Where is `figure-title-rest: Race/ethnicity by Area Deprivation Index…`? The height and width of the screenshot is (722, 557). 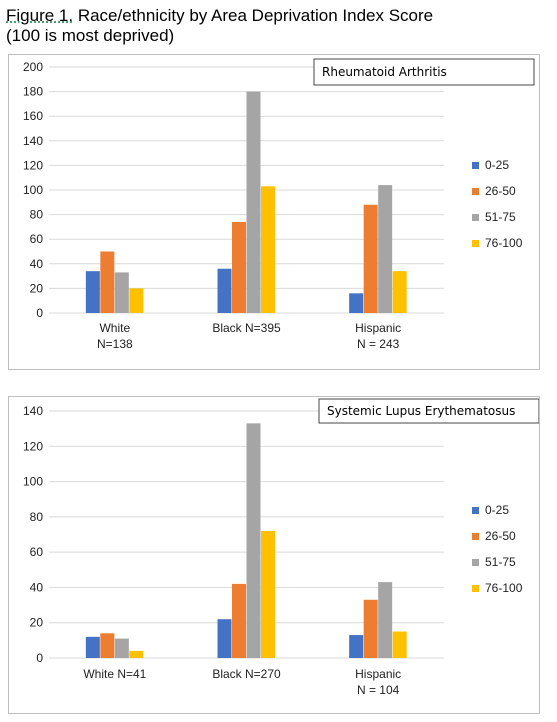 figure-title-rest: Race/ethnicity by Area Deprivation Index… is located at coordinates (220, 25).